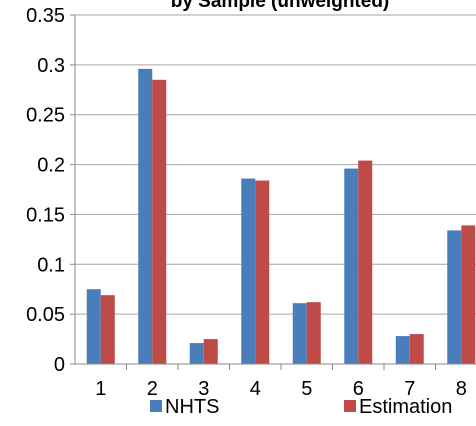 This screenshot has width=476, height=426. Describe the element at coordinates (280, 6) in the screenshot. I see `chart-title: by Sample (unweighted)` at that location.